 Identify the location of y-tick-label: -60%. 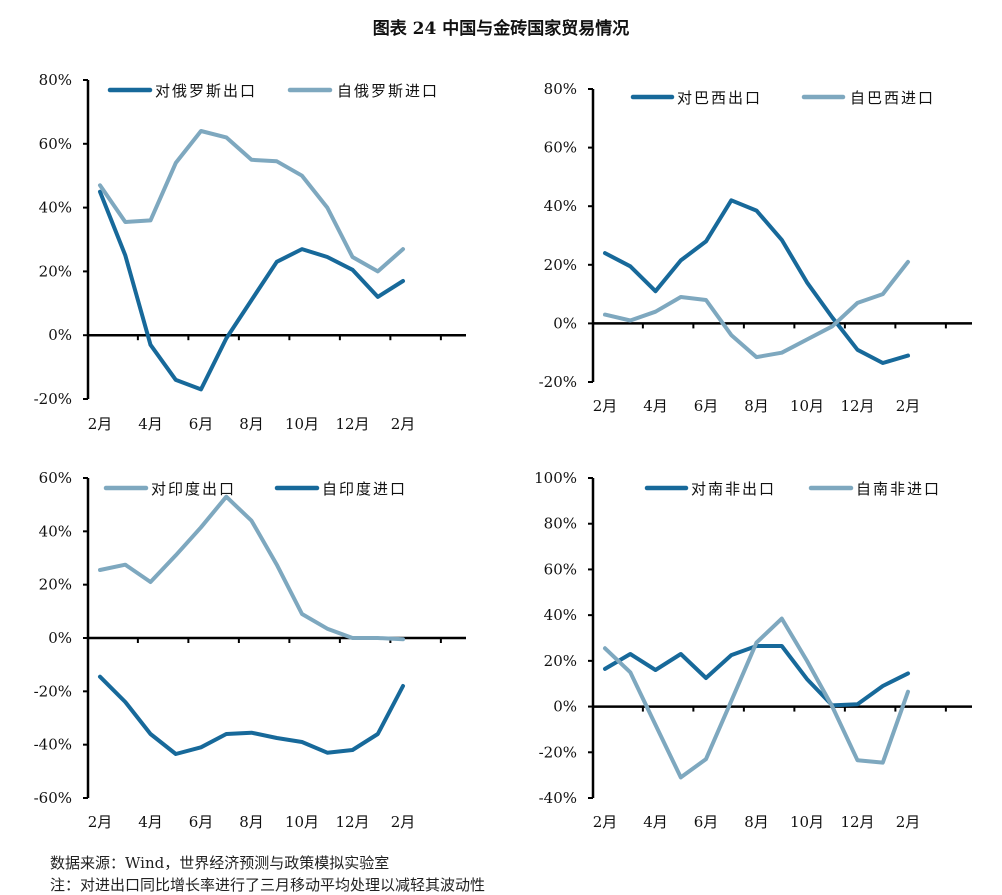
(53, 798).